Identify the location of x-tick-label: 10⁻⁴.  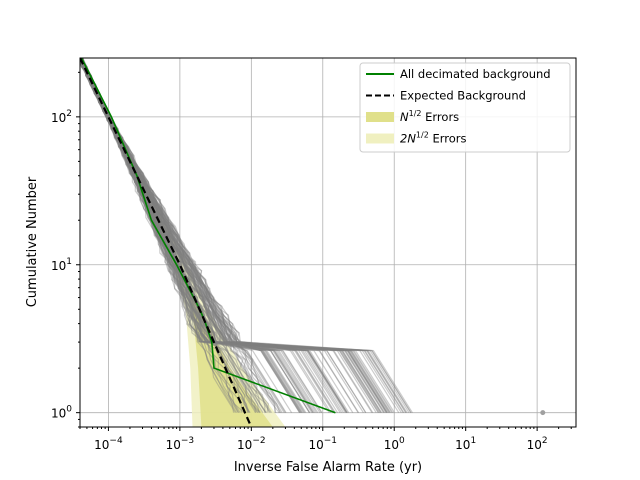
(108, 444).